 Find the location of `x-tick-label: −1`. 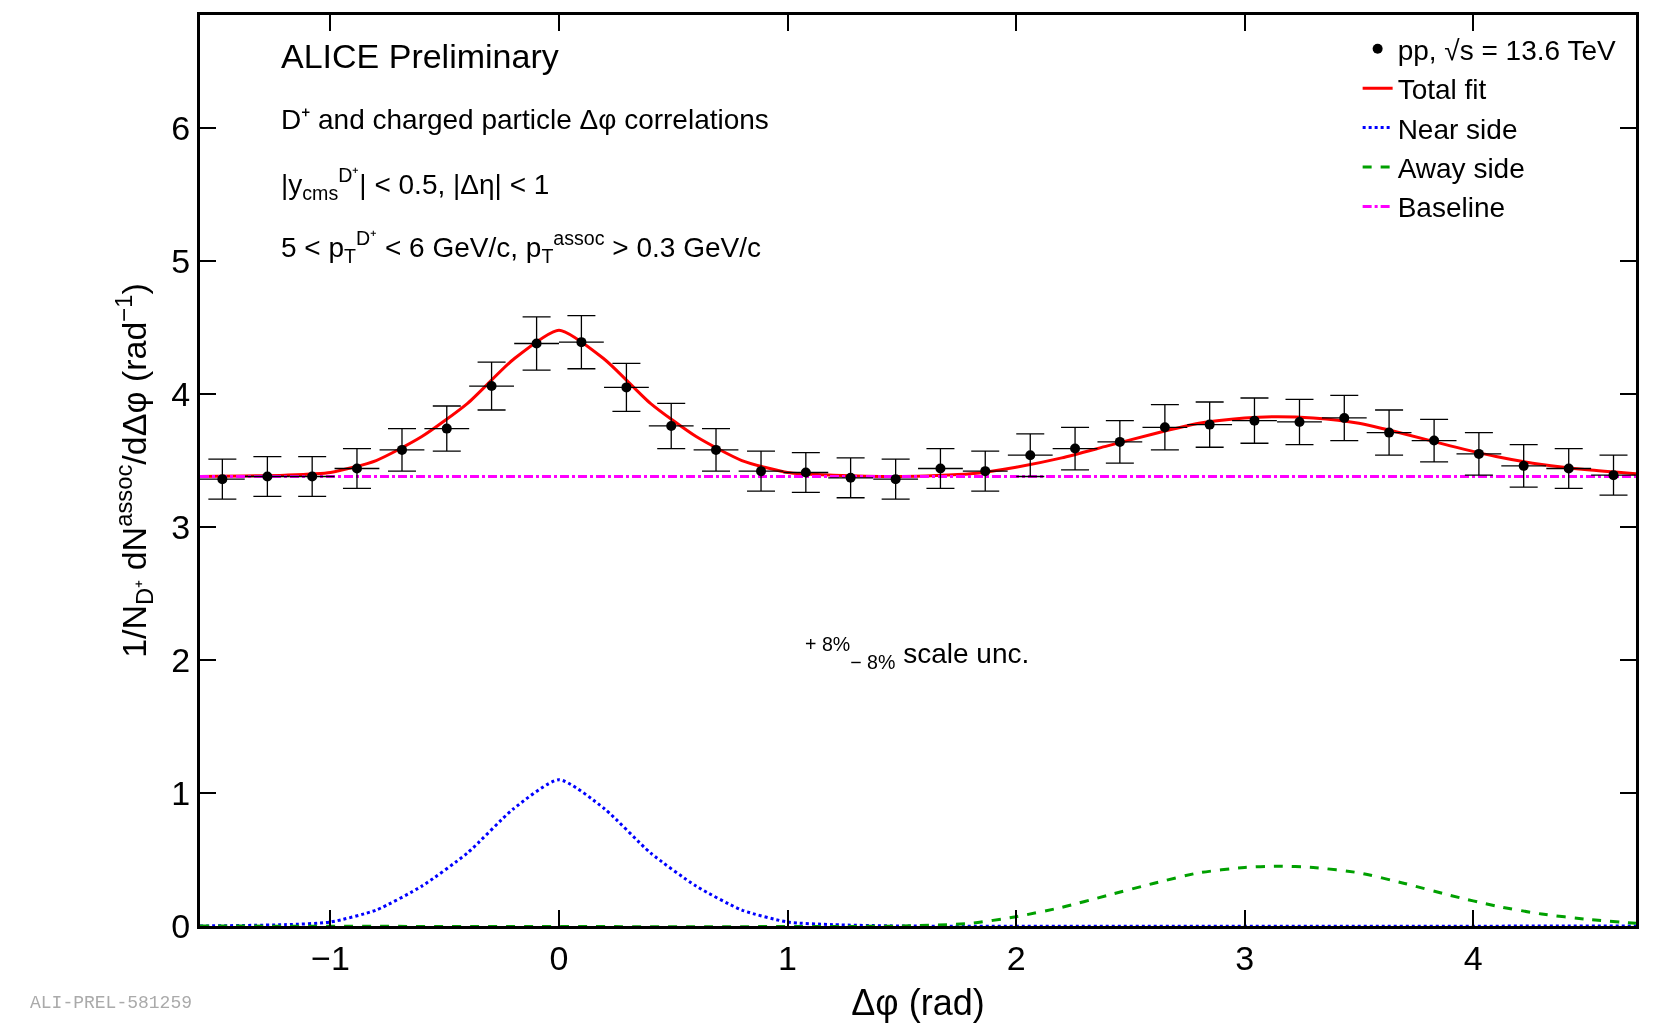

x-tick-label: −1 is located at coordinates (330, 957).